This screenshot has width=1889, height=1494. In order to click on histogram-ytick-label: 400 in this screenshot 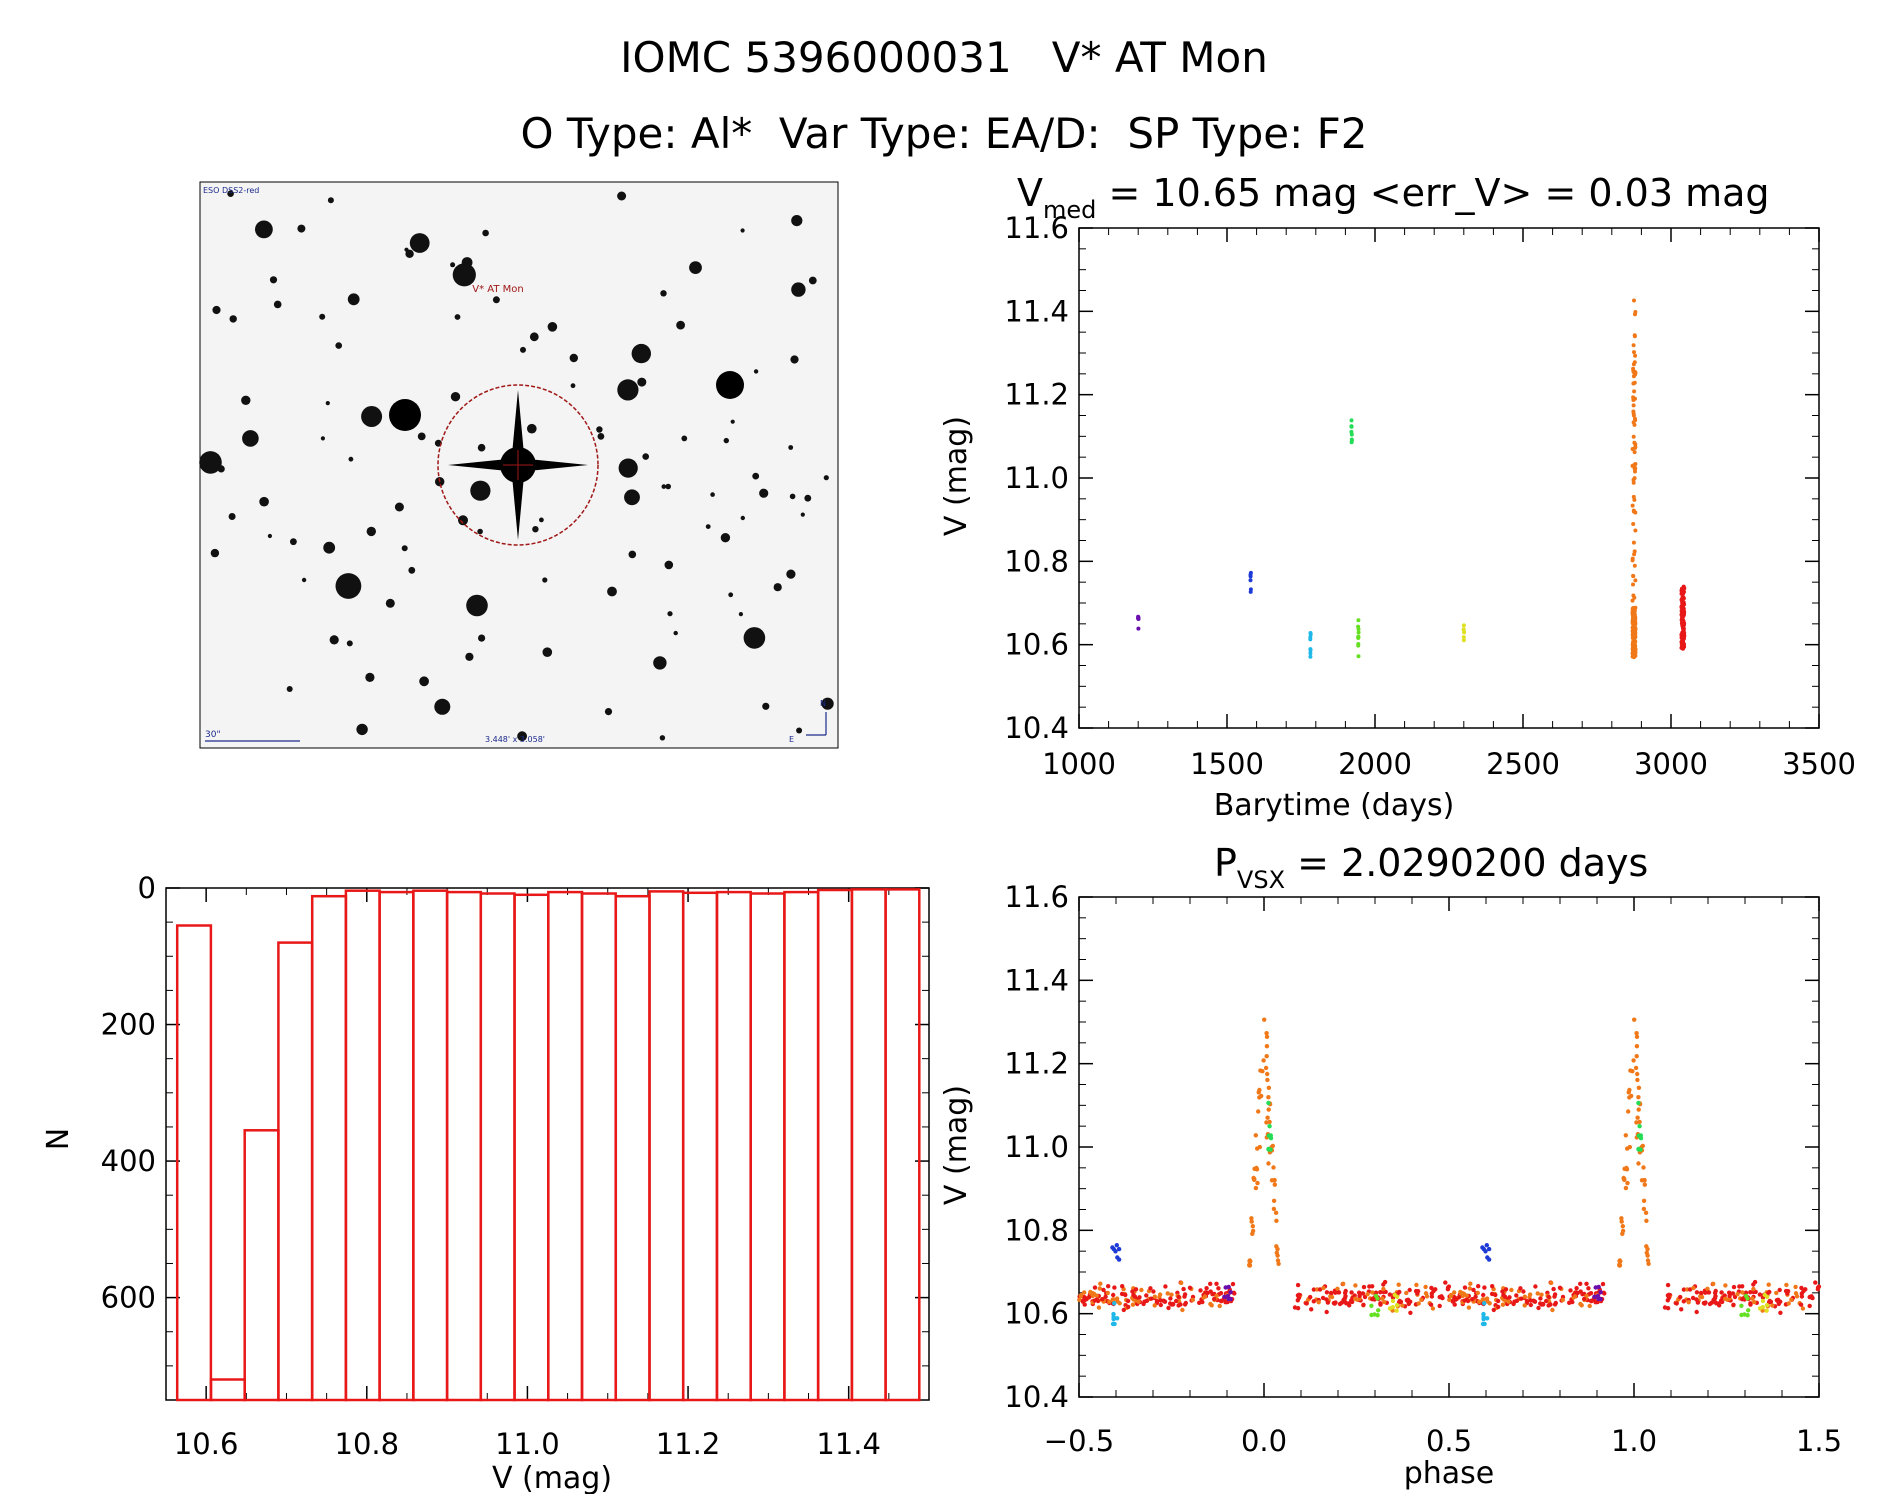, I will do `click(128, 1161)`.